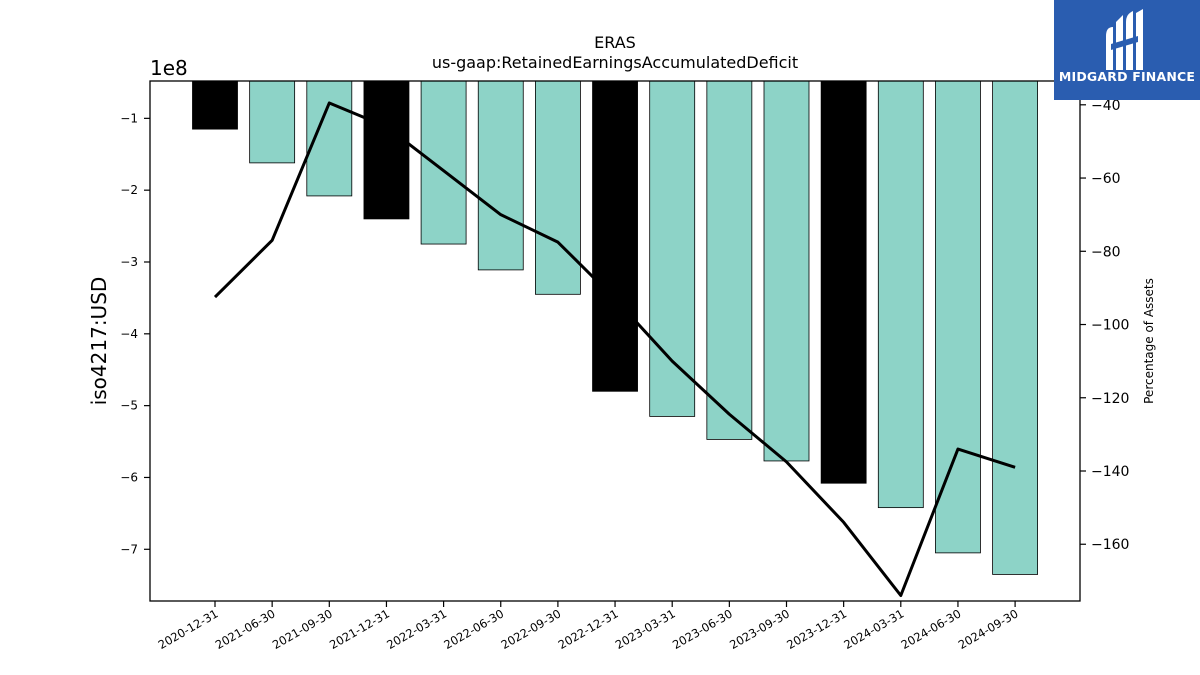 This screenshot has width=1200, height=675. What do you see at coordinates (1124, 39) in the screenshot?
I see `midgard-logo-icon` at bounding box center [1124, 39].